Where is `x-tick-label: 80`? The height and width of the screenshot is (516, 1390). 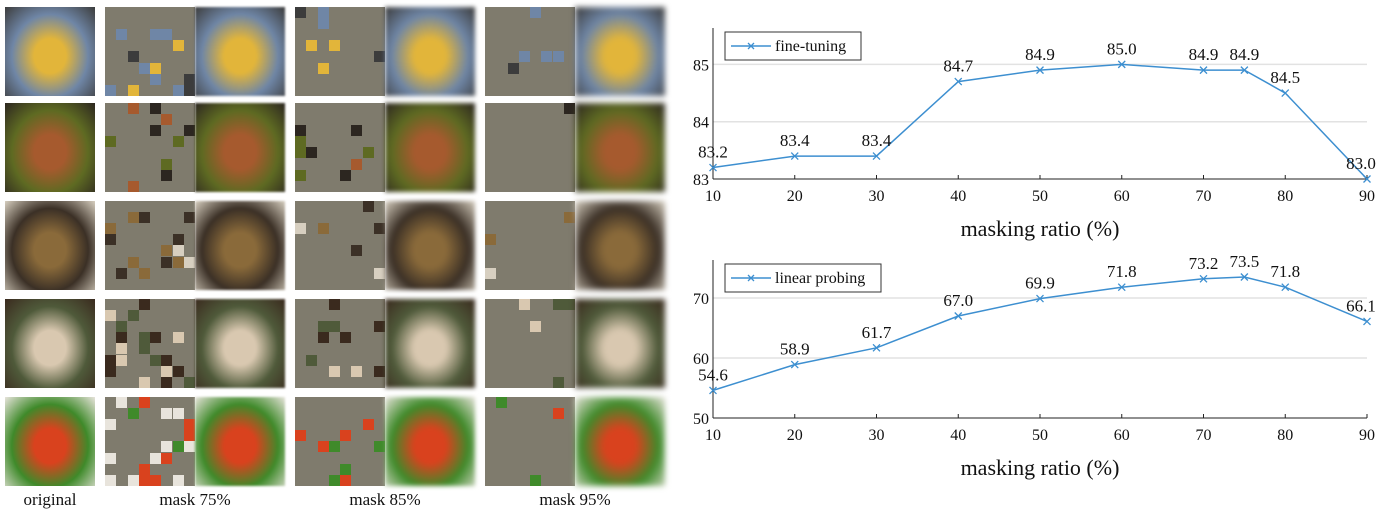
x-tick-label: 80 is located at coordinates (1285, 435).